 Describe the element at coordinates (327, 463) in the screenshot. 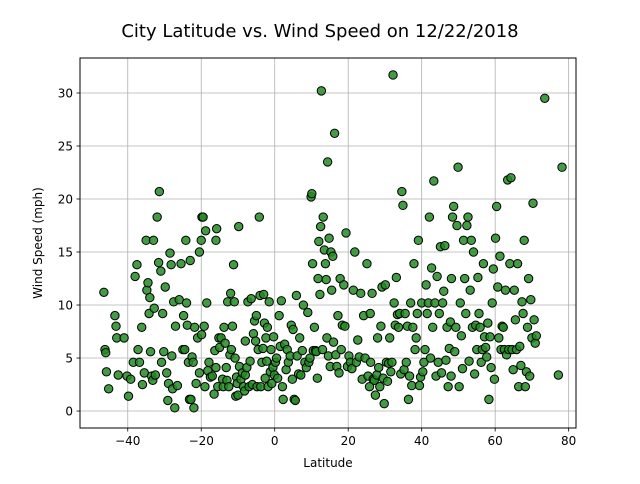

I see `x-axis-label: Latitude` at that location.